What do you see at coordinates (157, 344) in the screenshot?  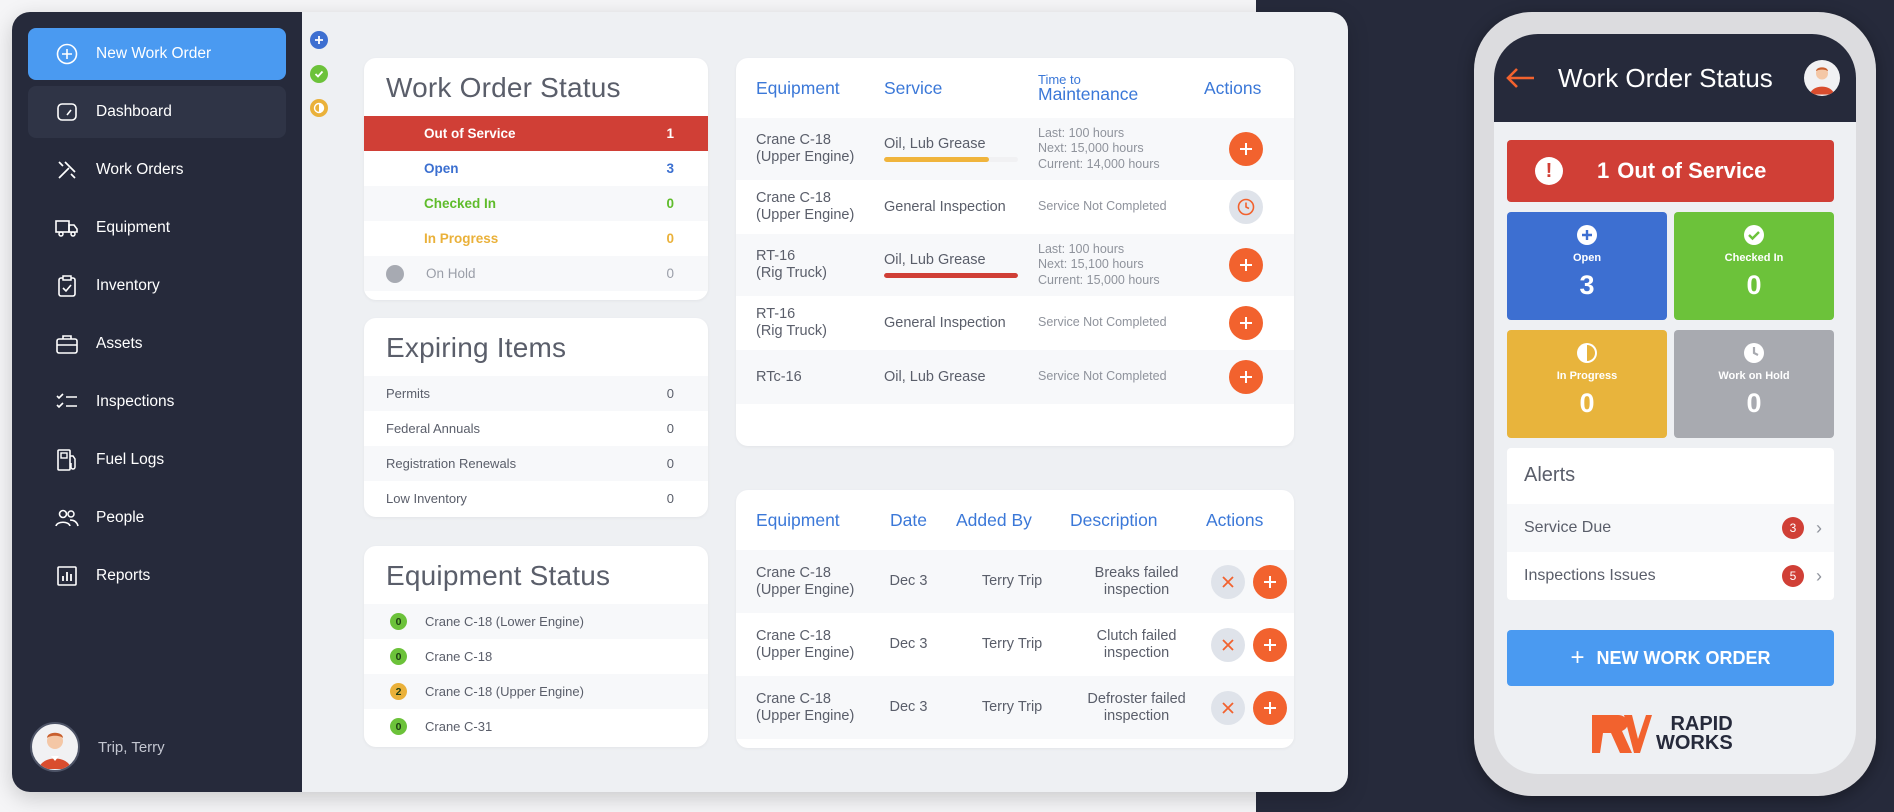 I see `sidebar-item-assets: Assets` at bounding box center [157, 344].